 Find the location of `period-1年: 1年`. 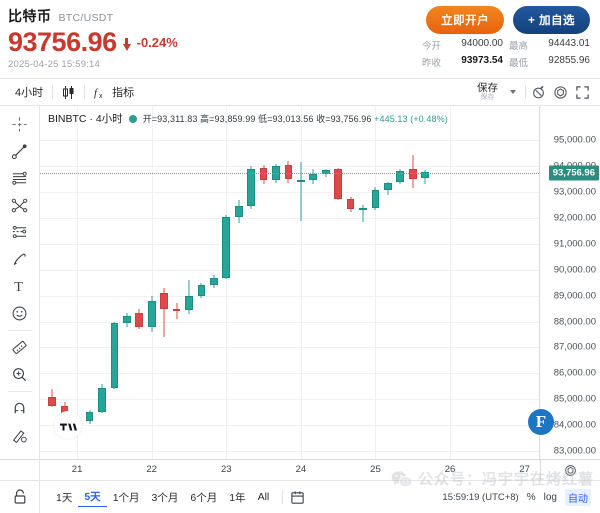

period-1年: 1年 is located at coordinates (237, 497).